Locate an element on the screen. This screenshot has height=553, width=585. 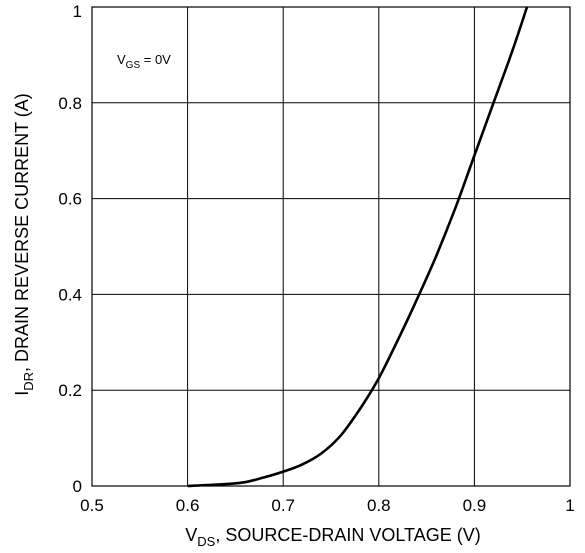
vgs-annotation-sub: GS is located at coordinates (133, 65).